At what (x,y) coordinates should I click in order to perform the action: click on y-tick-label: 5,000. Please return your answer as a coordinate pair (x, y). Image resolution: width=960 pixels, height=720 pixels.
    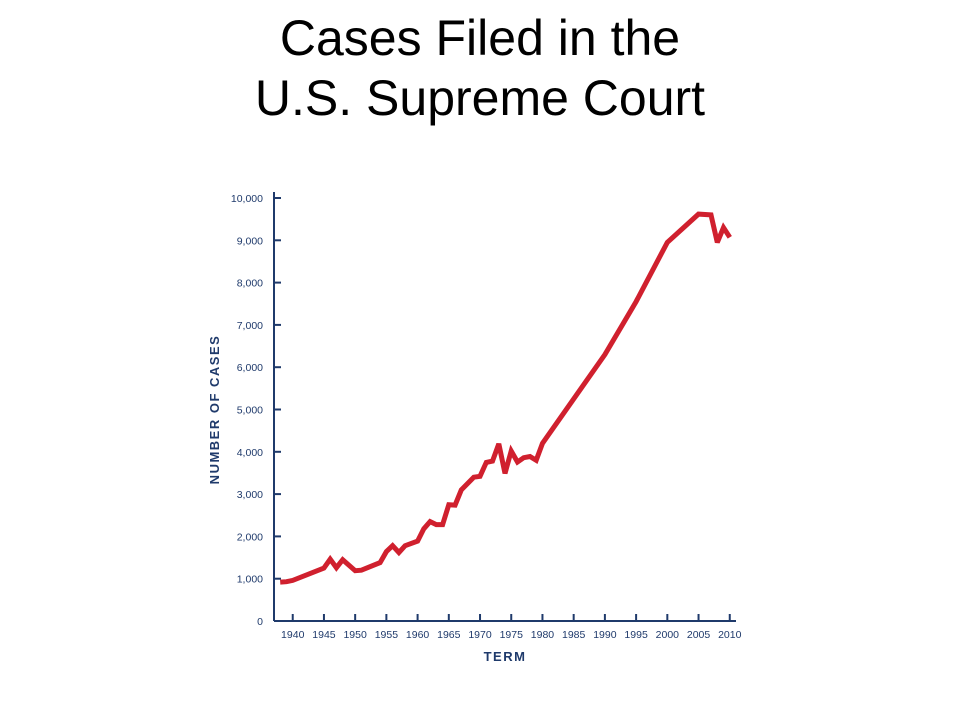
    Looking at the image, I should click on (250, 411).